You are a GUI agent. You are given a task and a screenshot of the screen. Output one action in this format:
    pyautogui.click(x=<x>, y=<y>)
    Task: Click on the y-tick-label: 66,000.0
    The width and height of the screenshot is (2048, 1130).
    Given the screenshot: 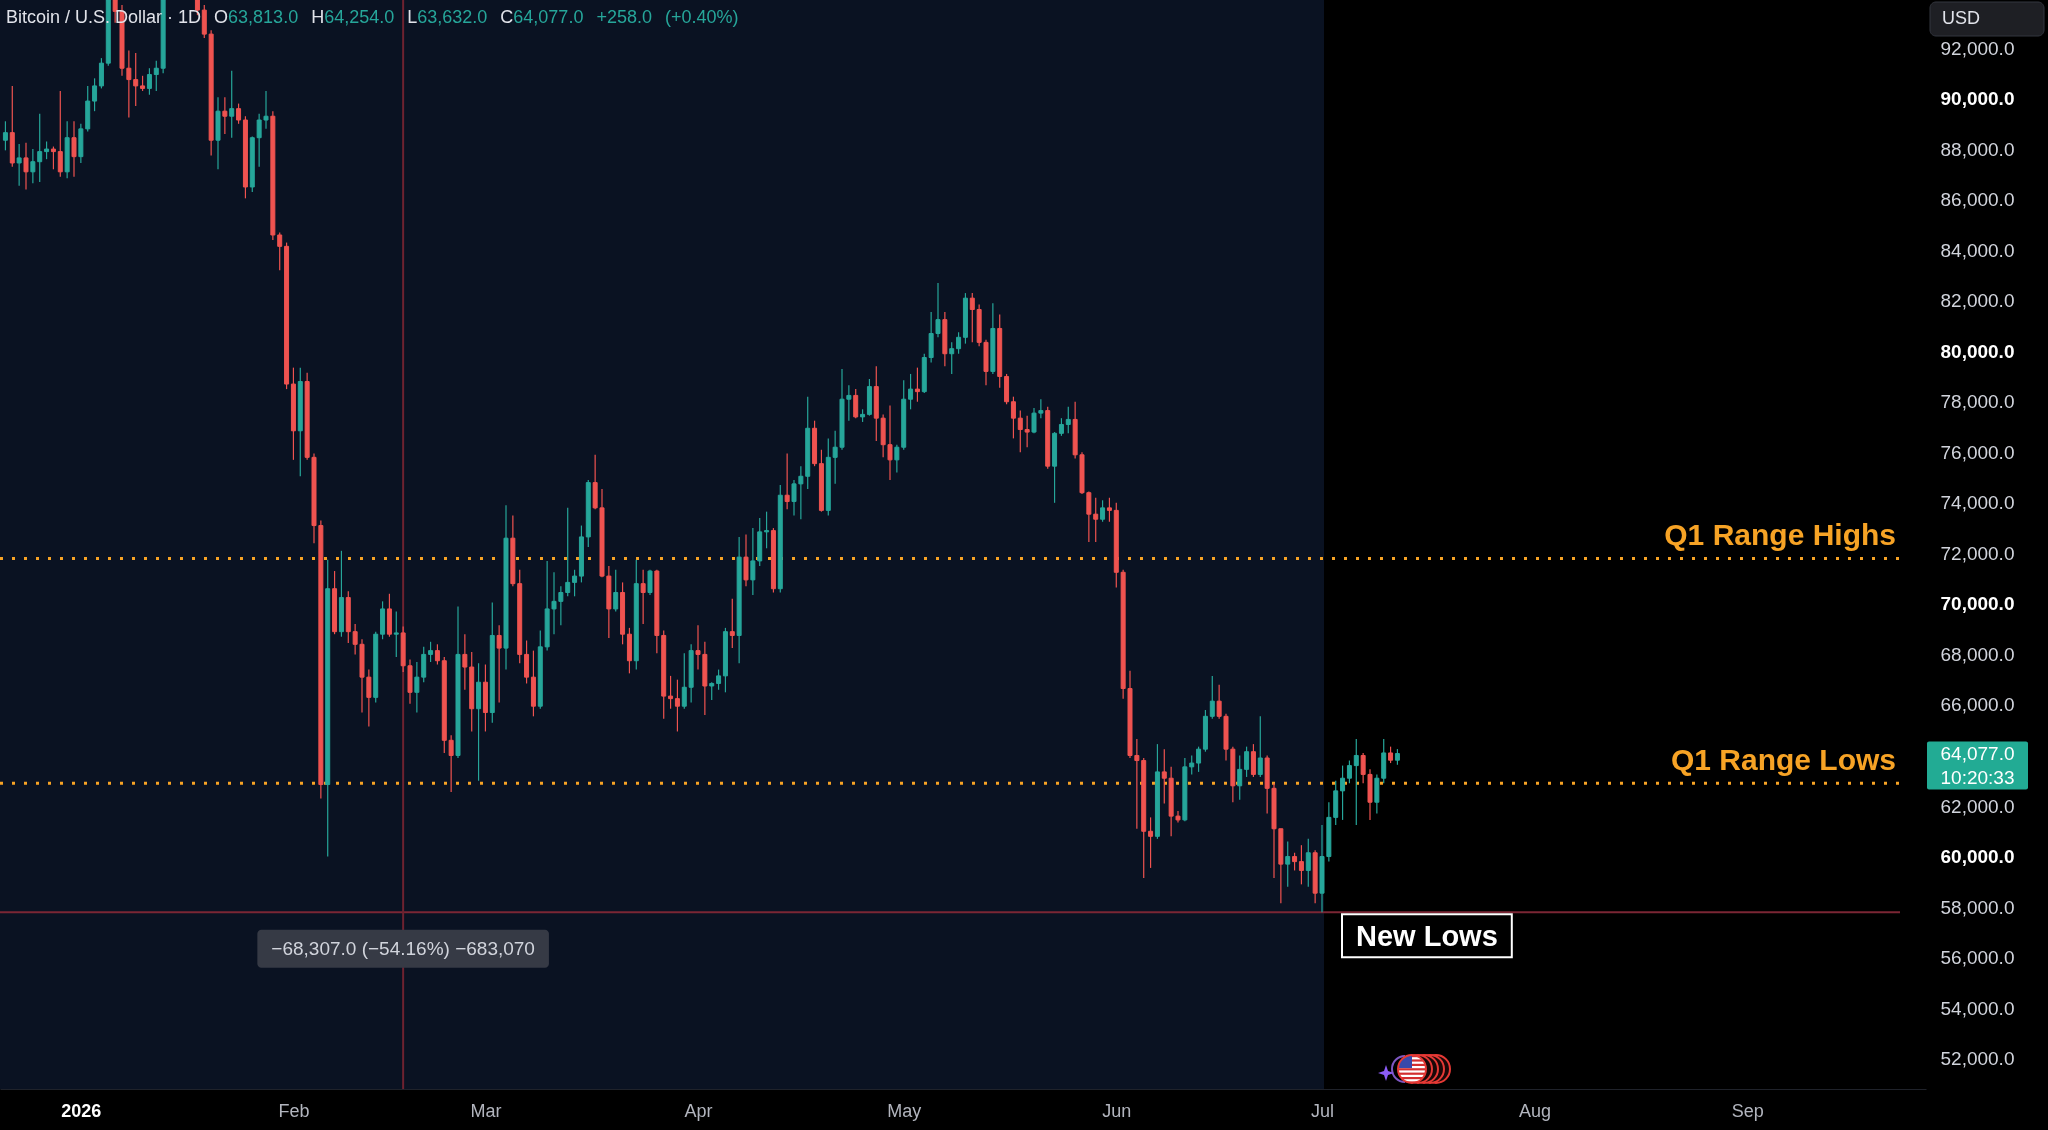 What is the action you would take?
    pyautogui.click(x=1977, y=705)
    